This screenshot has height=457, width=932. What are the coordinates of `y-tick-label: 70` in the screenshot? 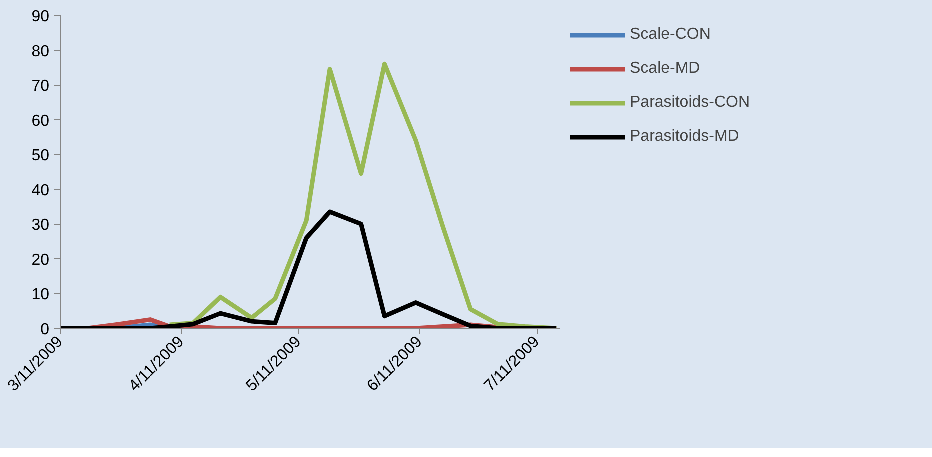 It's located at (41, 87).